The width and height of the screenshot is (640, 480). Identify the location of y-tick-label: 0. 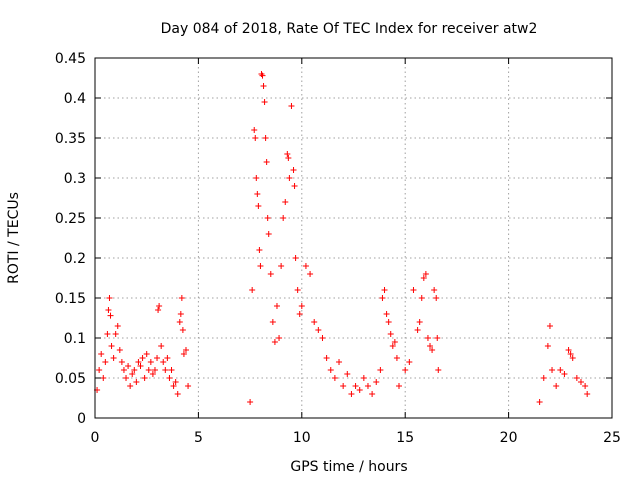
(81, 419).